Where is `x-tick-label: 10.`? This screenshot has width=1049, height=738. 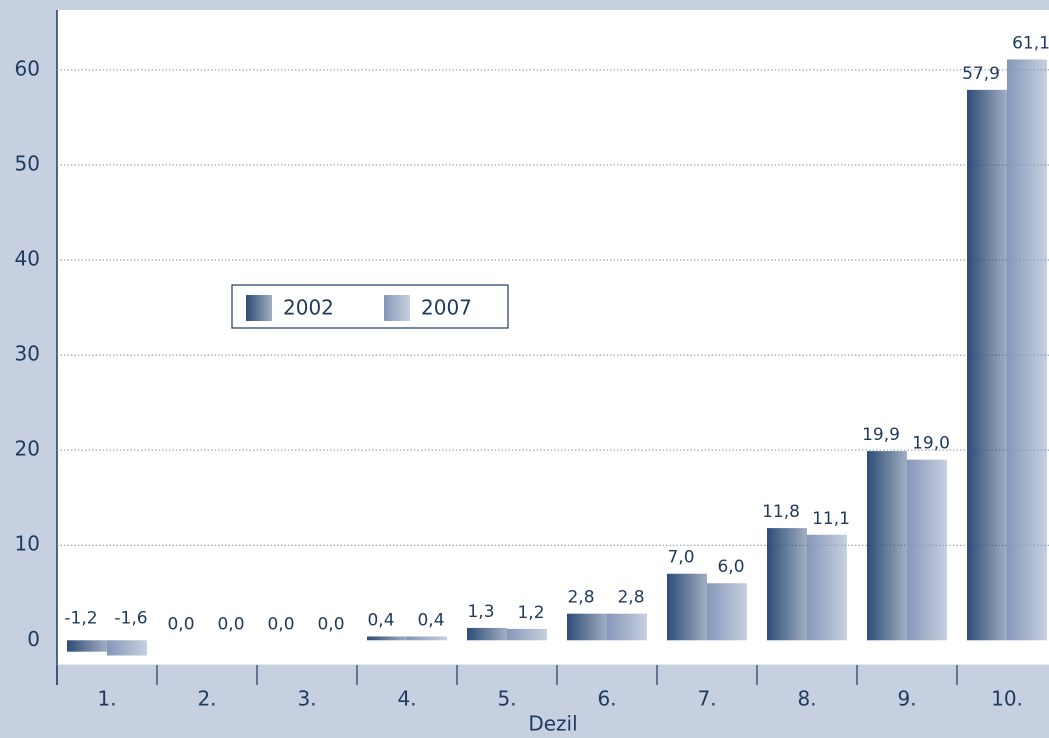 x-tick-label: 10. is located at coordinates (1007, 699).